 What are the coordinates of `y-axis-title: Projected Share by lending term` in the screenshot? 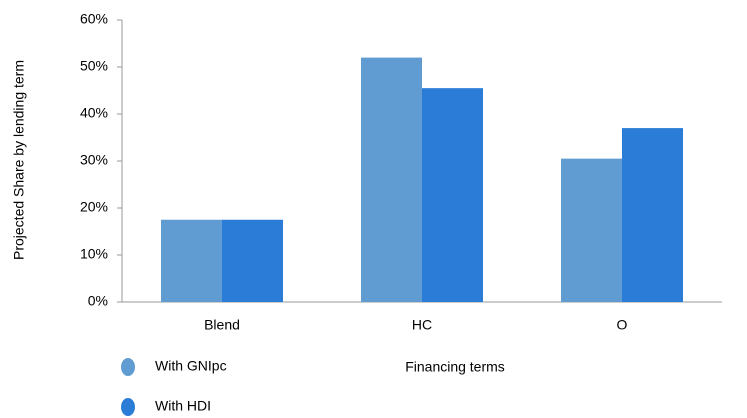 It's located at (19, 160).